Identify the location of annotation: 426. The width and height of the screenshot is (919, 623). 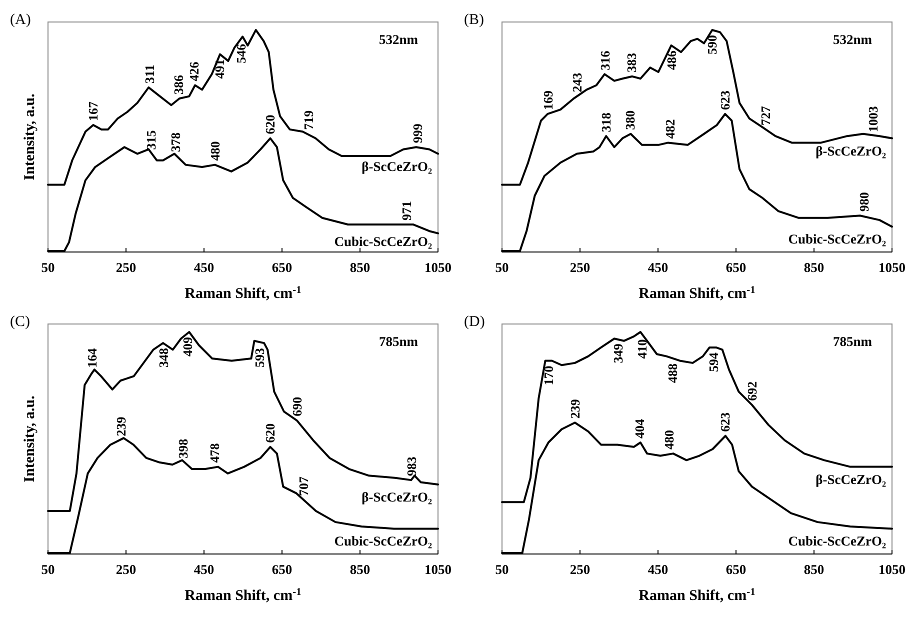
(194, 71).